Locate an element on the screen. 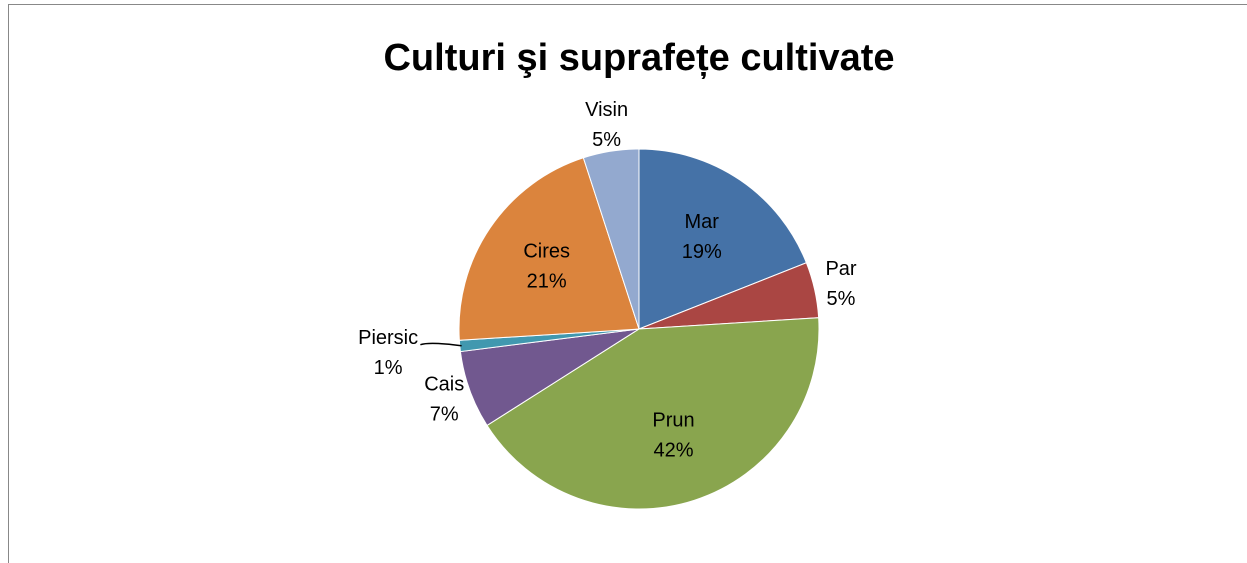  slice-label: Piersic is located at coordinates (388, 338).